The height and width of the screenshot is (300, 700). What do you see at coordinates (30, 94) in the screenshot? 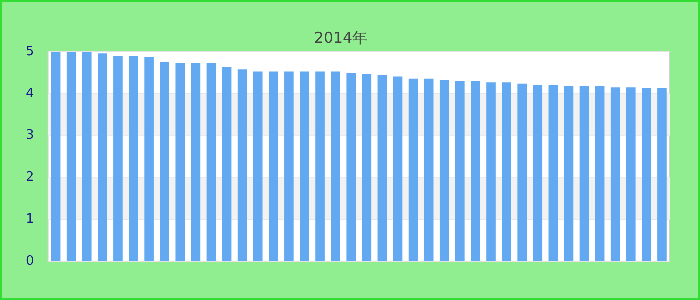
I see `y-tick-label: 4` at bounding box center [30, 94].